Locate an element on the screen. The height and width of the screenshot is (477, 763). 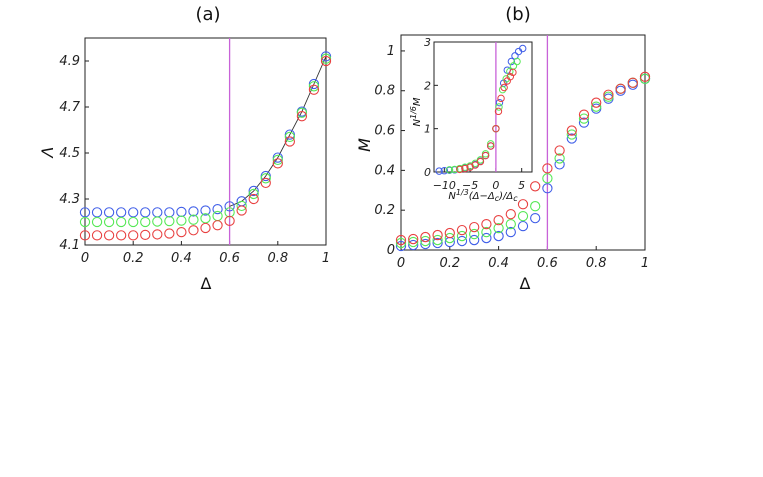
y-tick-label: 0.2 is located at coordinates (384, 210).